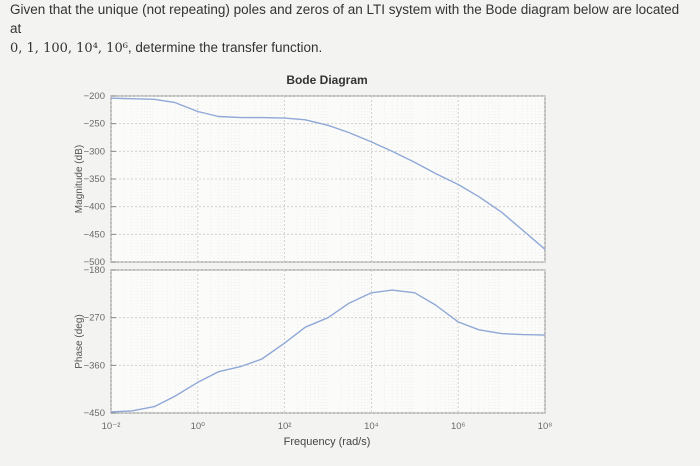  I want to click on magnitude-y-tick-label: −200, so click(94, 96).